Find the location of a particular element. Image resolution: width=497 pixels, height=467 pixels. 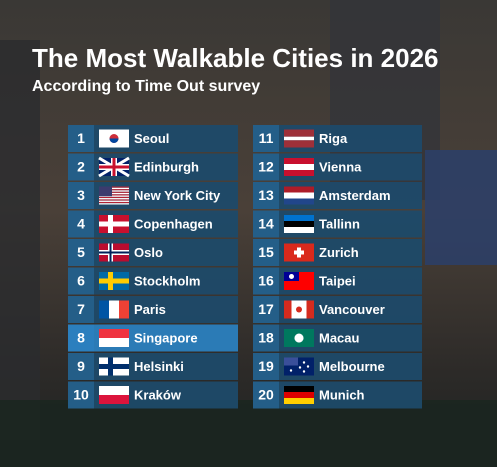

city: Seoul is located at coordinates (151, 138).